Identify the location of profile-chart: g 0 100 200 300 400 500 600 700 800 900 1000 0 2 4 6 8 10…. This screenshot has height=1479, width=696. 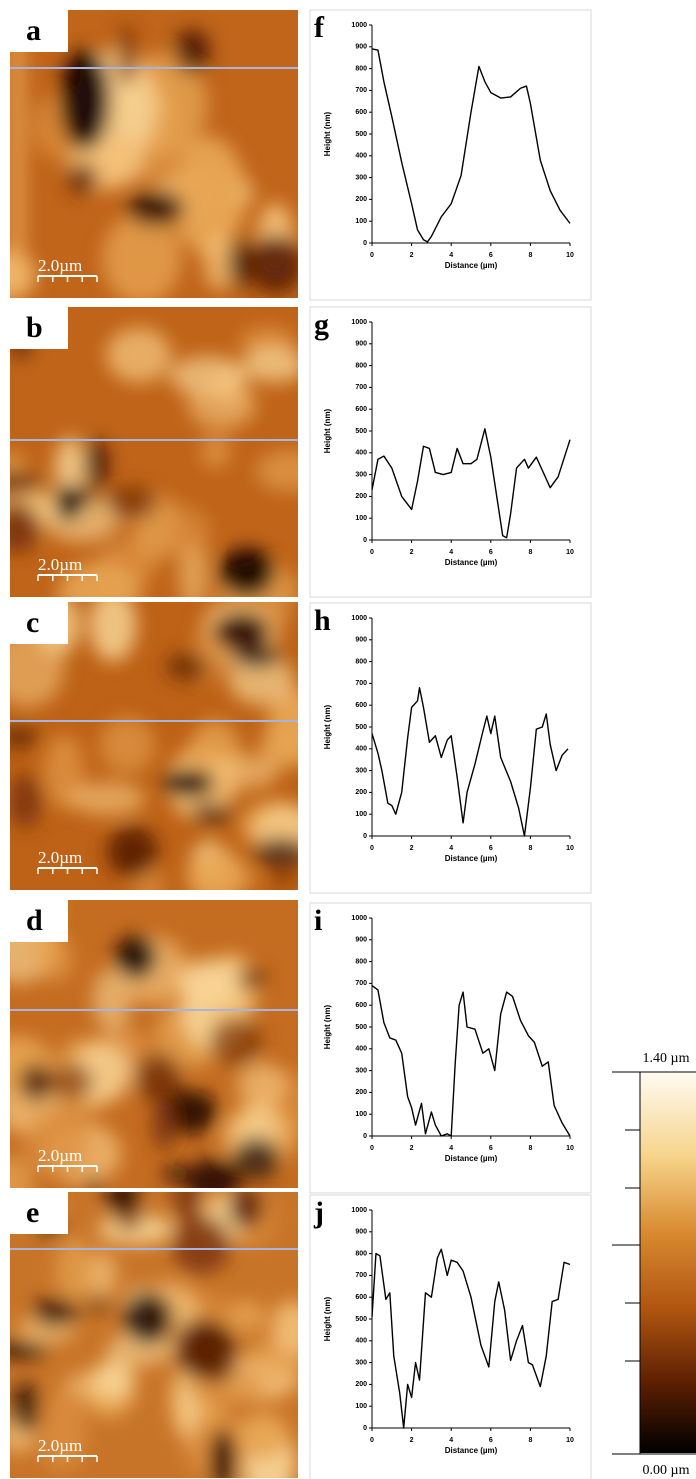
(450, 452).